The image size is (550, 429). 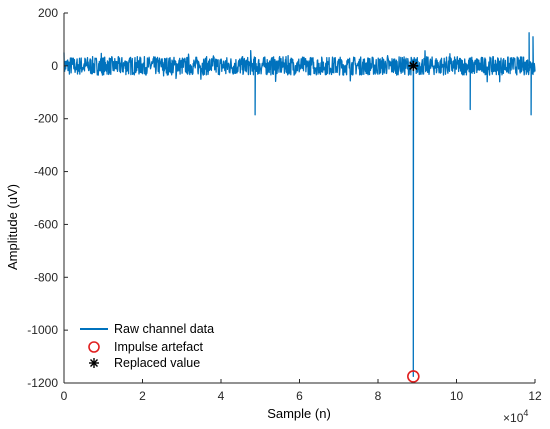 I want to click on y-tick-label: -800, so click(x=46, y=277).